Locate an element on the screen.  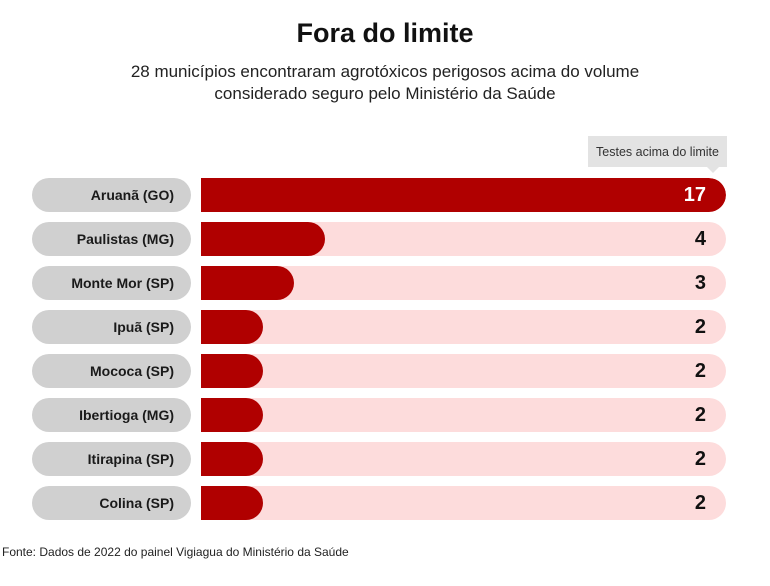
category-label: Paulistas (MG) is located at coordinates (111, 239).